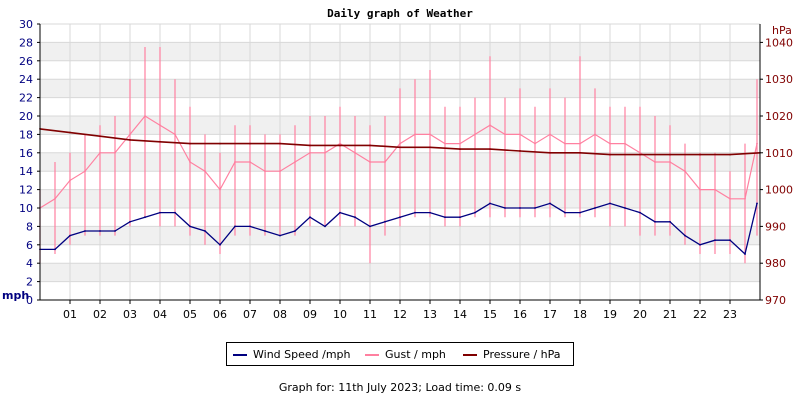 This screenshot has width=800, height=400. Describe the element at coordinates (29, 300) in the screenshot. I see `left-tick-label: 0` at that location.